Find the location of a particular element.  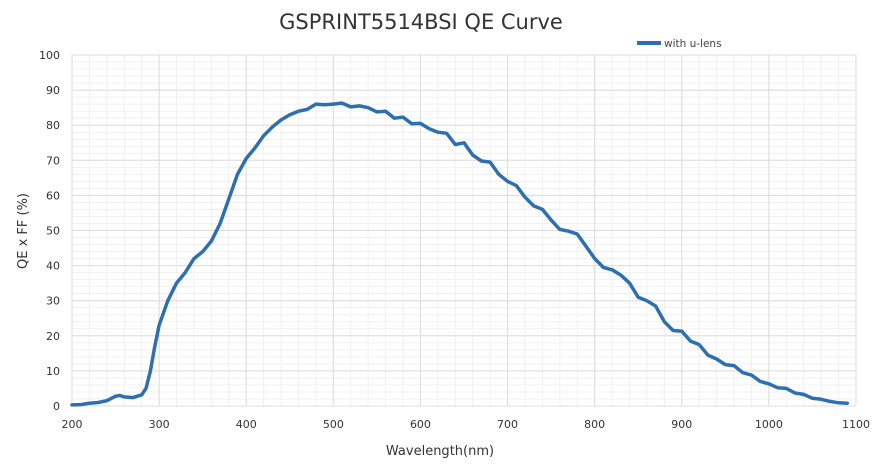

y-tick-label: 100 is located at coordinates (49, 55).